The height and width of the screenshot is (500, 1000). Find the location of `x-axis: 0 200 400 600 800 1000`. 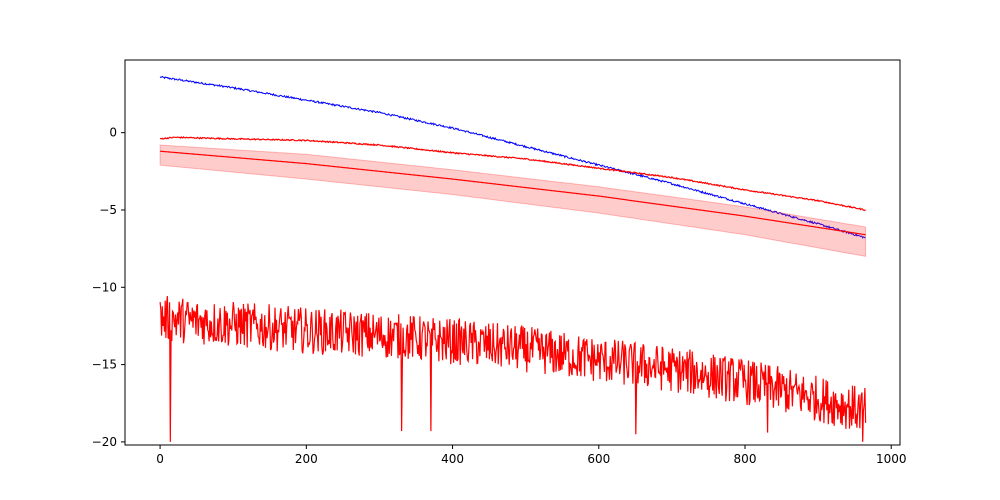

x-axis: 0 200 400 600 800 1000 is located at coordinates (531, 455).